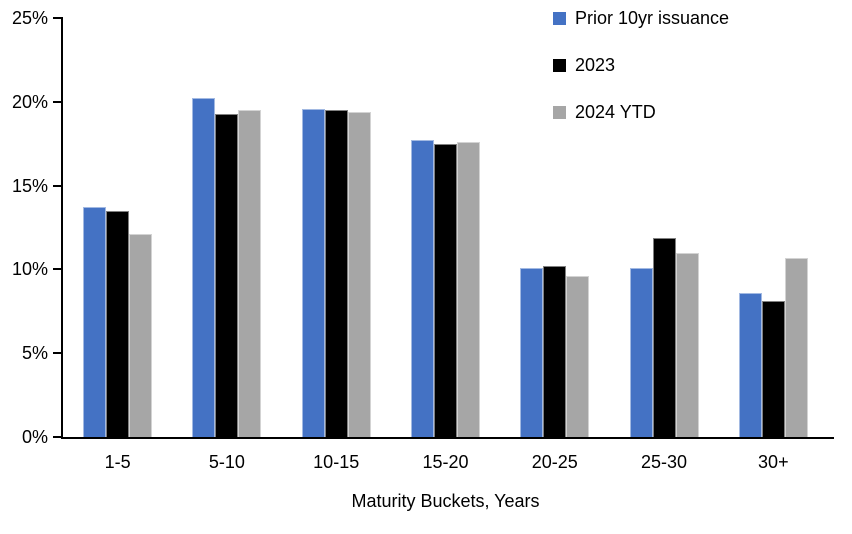  What do you see at coordinates (554, 462) in the screenshot?
I see `x-category-label: 20-25` at bounding box center [554, 462].